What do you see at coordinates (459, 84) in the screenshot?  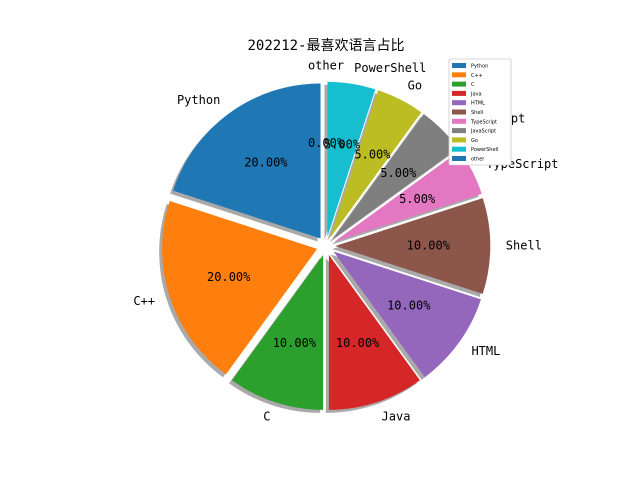 I see `legend-swatch-c` at bounding box center [459, 84].